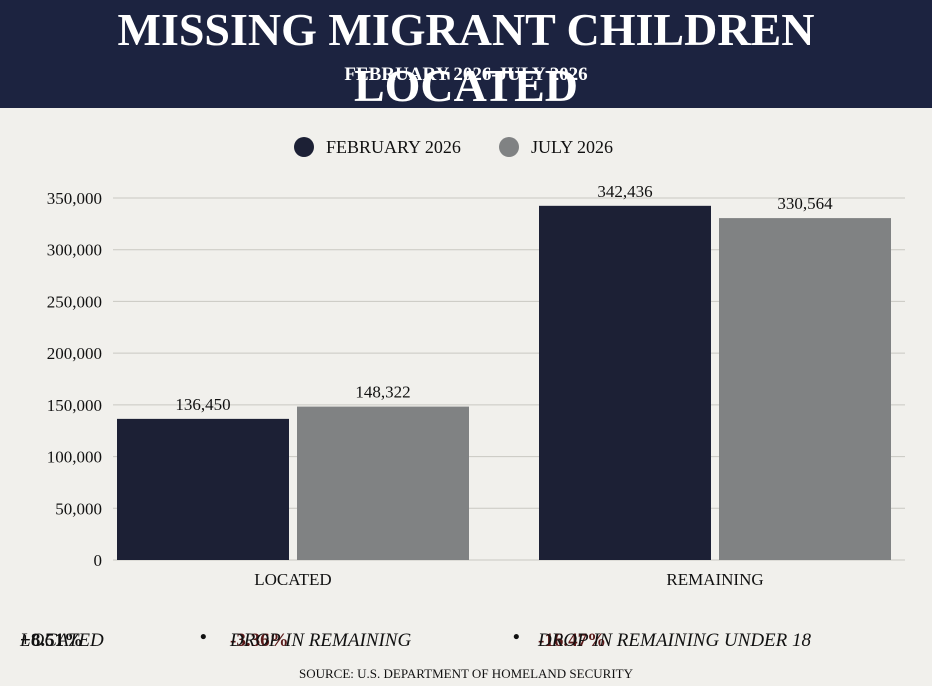 The image size is (932, 686). Describe the element at coordinates (74, 457) in the screenshot. I see `y-tick-label: 100,000` at that location.